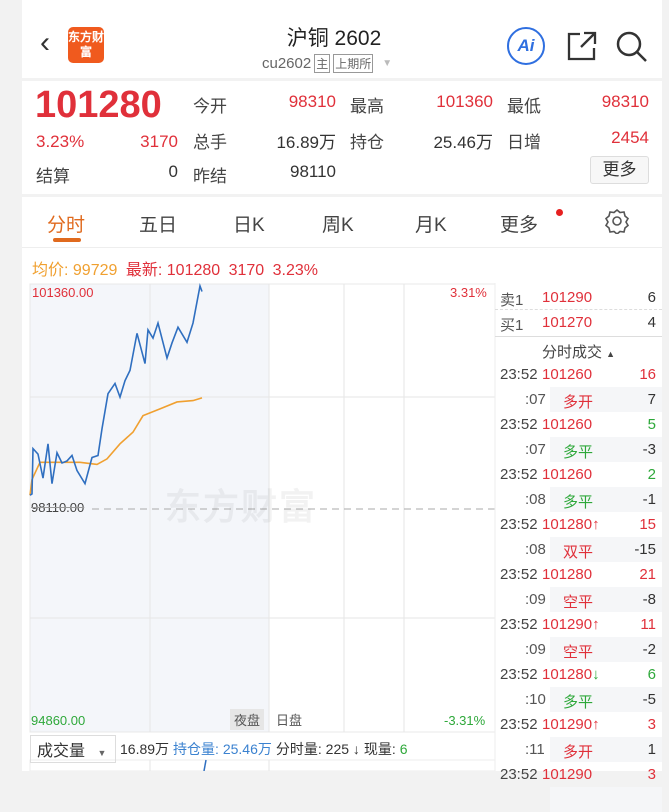  What do you see at coordinates (647, 374) in the screenshot?
I see `tick-volume: 16` at bounding box center [647, 374].